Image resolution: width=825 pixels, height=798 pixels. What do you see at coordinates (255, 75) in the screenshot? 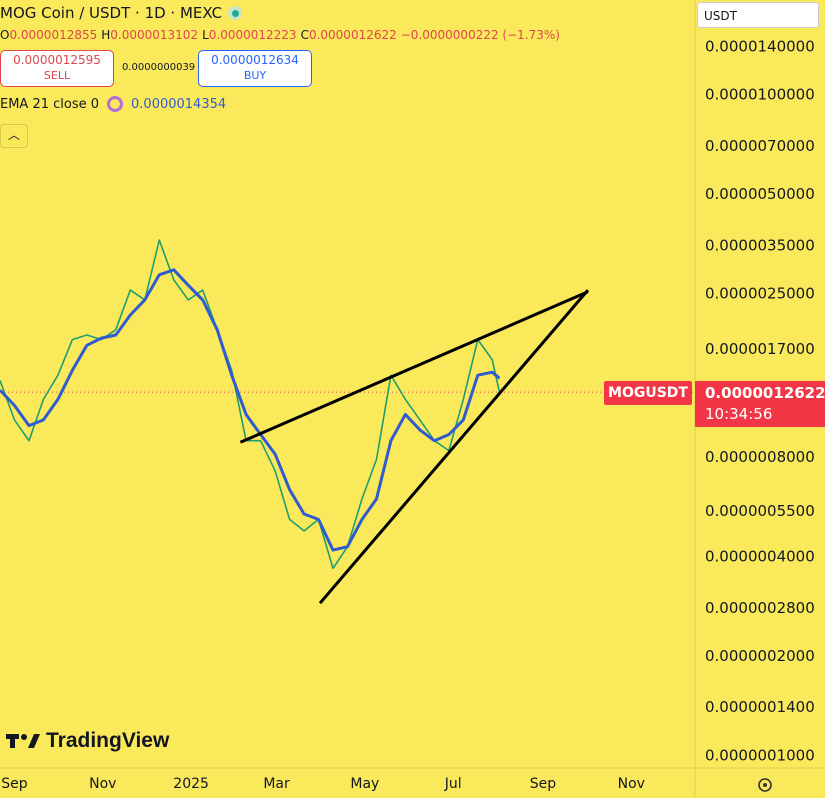
I see `buy-label: BUY` at bounding box center [255, 75].